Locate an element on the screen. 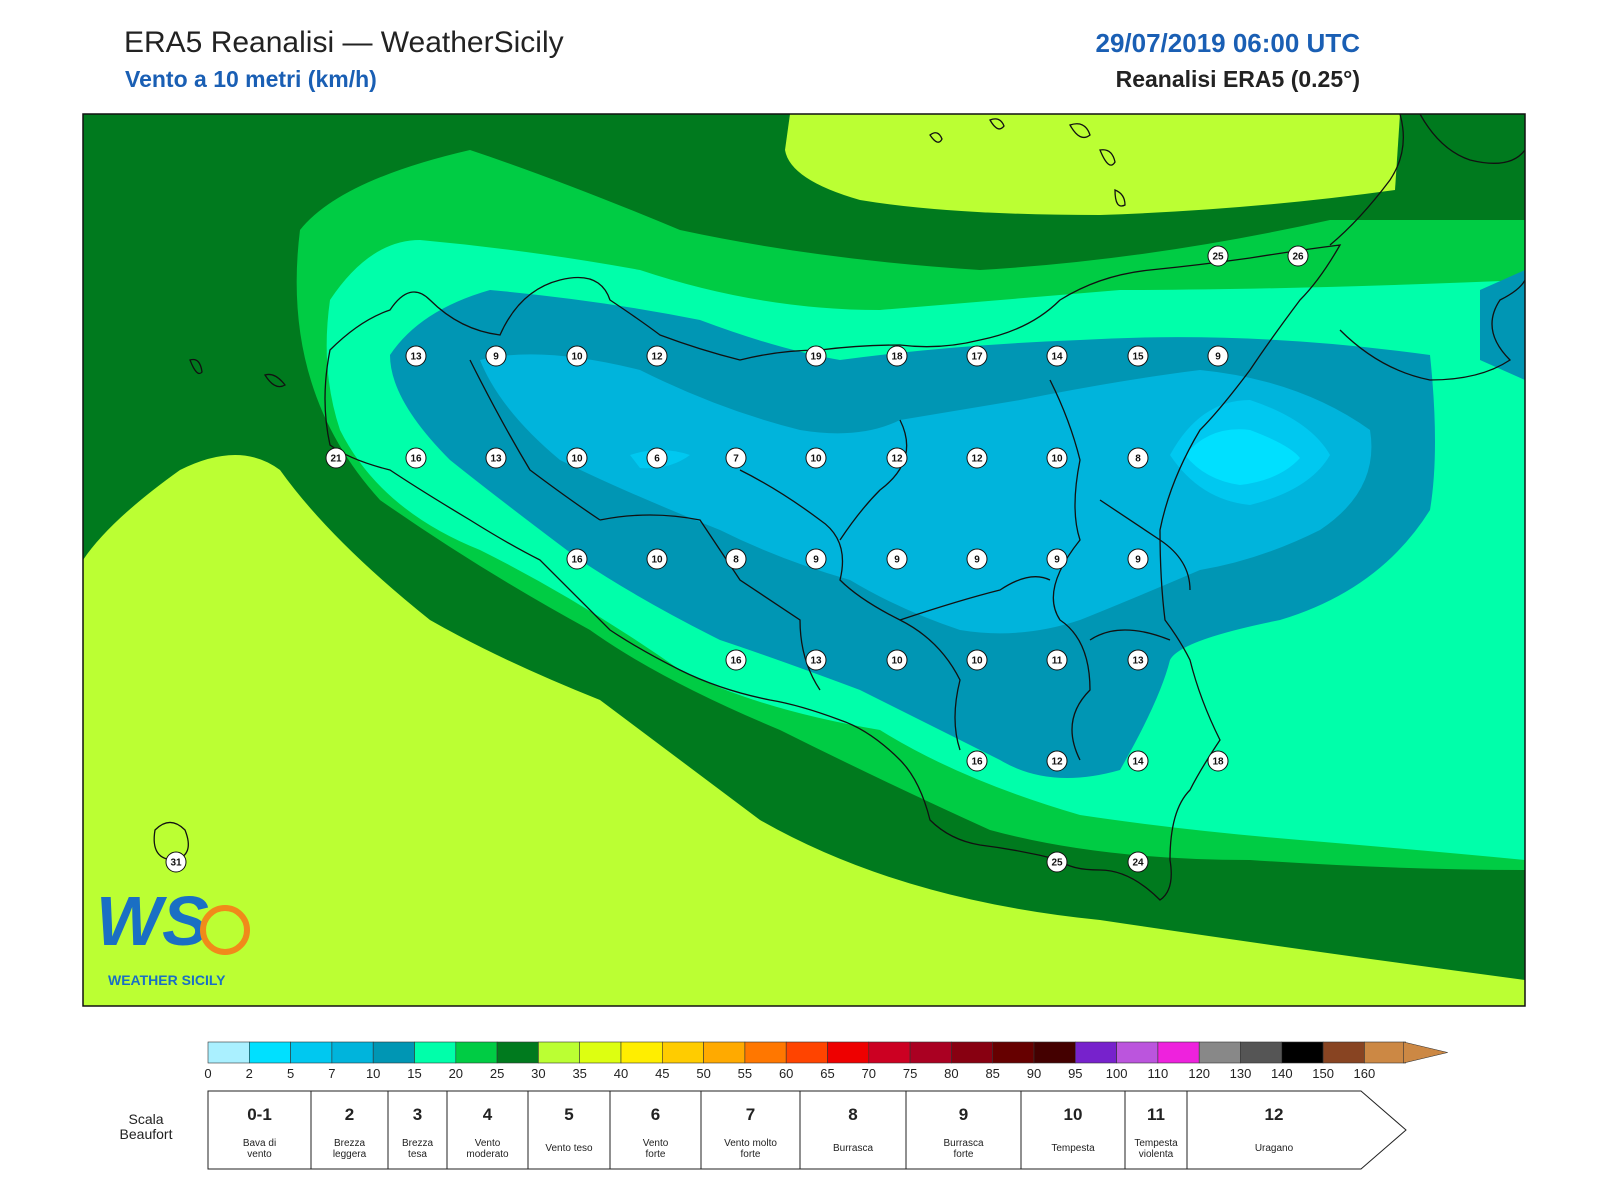  colorbar-tick-label: 70 is located at coordinates (869, 1073).